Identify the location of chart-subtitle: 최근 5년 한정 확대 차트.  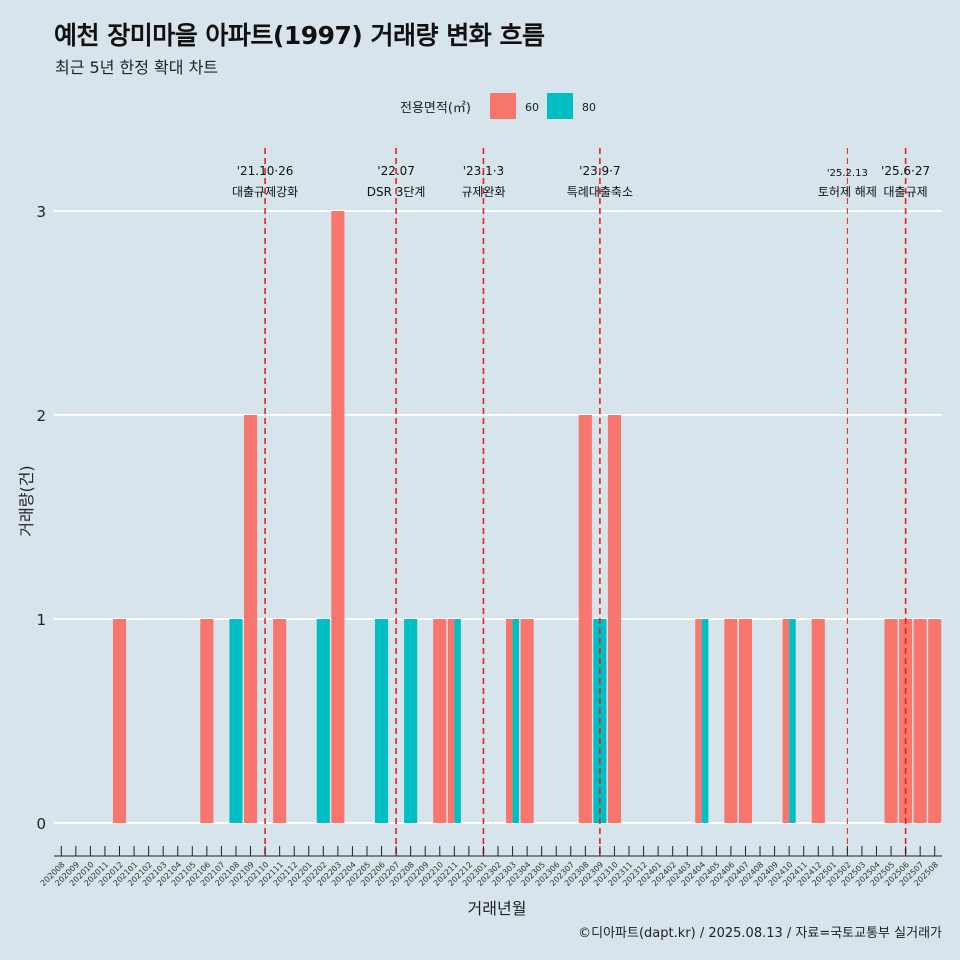
(137, 67).